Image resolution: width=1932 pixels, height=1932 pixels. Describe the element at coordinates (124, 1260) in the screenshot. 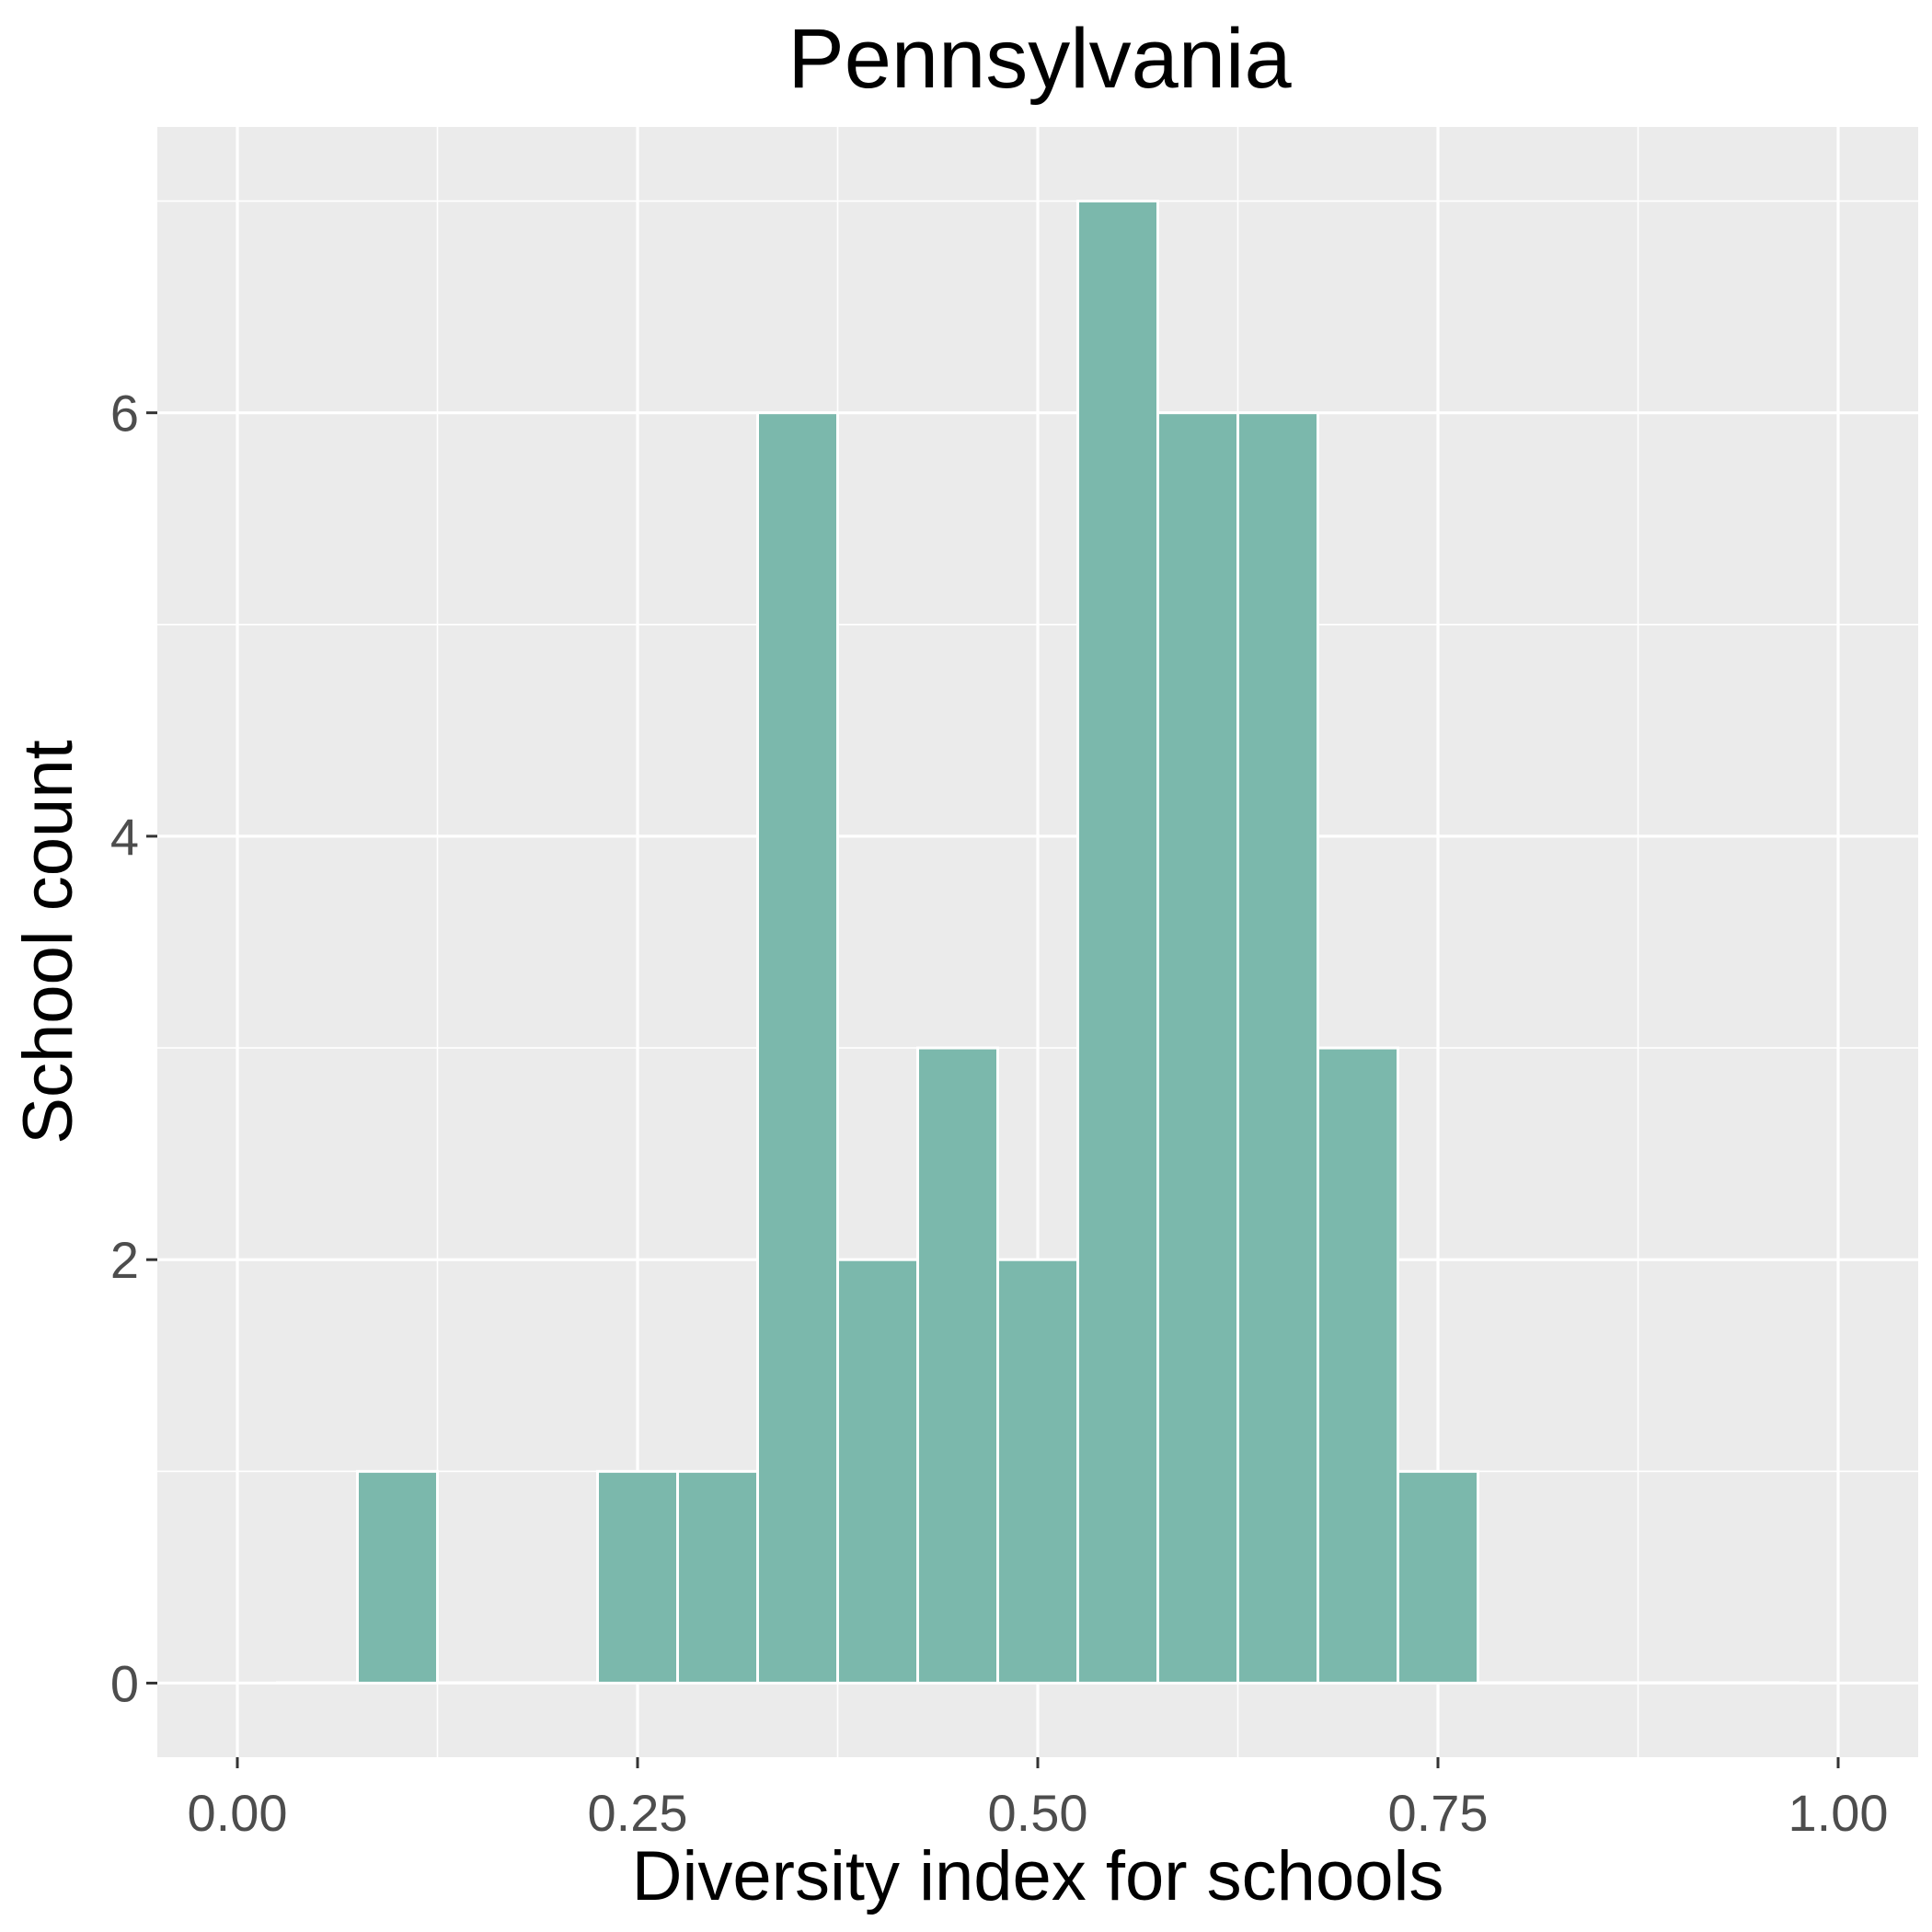

I see `y-tick-label: 2` at that location.